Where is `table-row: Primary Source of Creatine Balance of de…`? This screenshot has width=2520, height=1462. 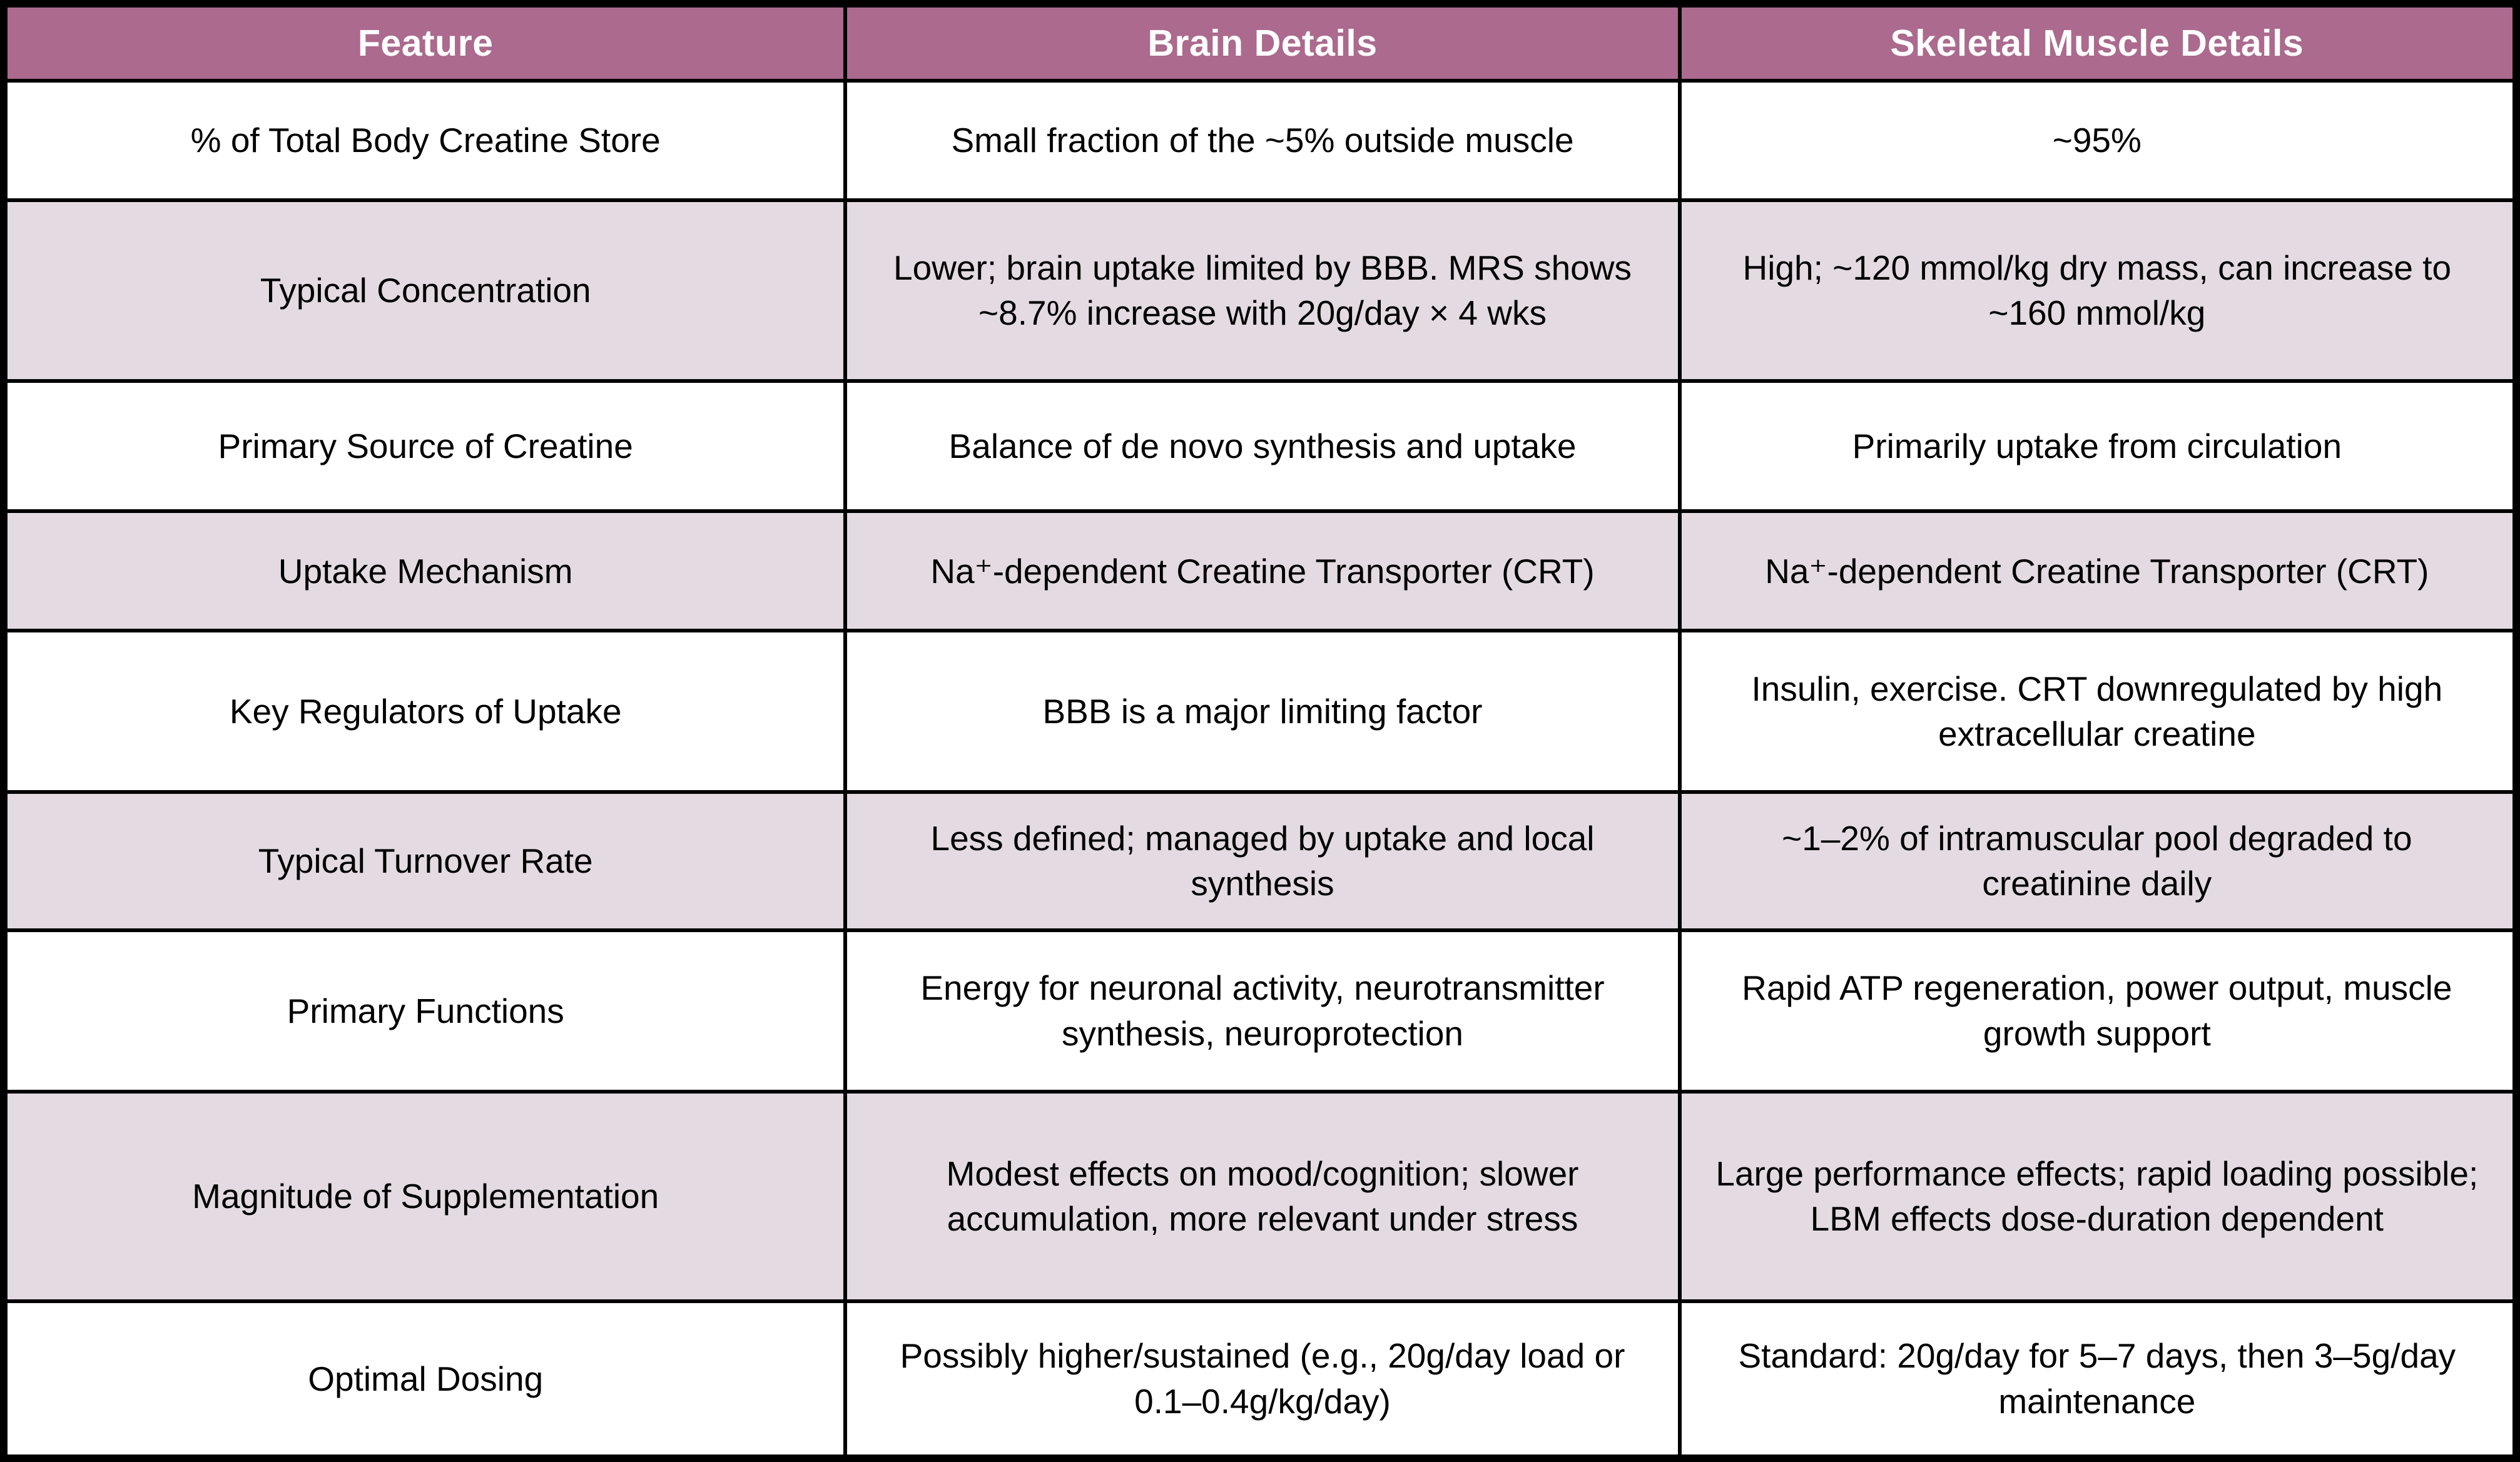 table-row: Primary Source of Creatine Balance of de… is located at coordinates (1260, 446).